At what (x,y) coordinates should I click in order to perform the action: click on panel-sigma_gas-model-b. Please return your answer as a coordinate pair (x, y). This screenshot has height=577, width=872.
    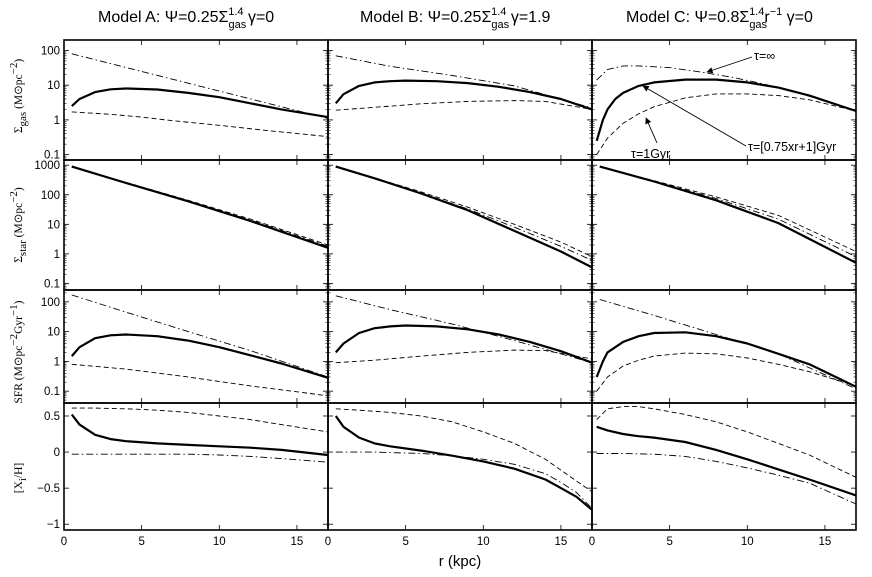
    Looking at the image, I should click on (460, 100).